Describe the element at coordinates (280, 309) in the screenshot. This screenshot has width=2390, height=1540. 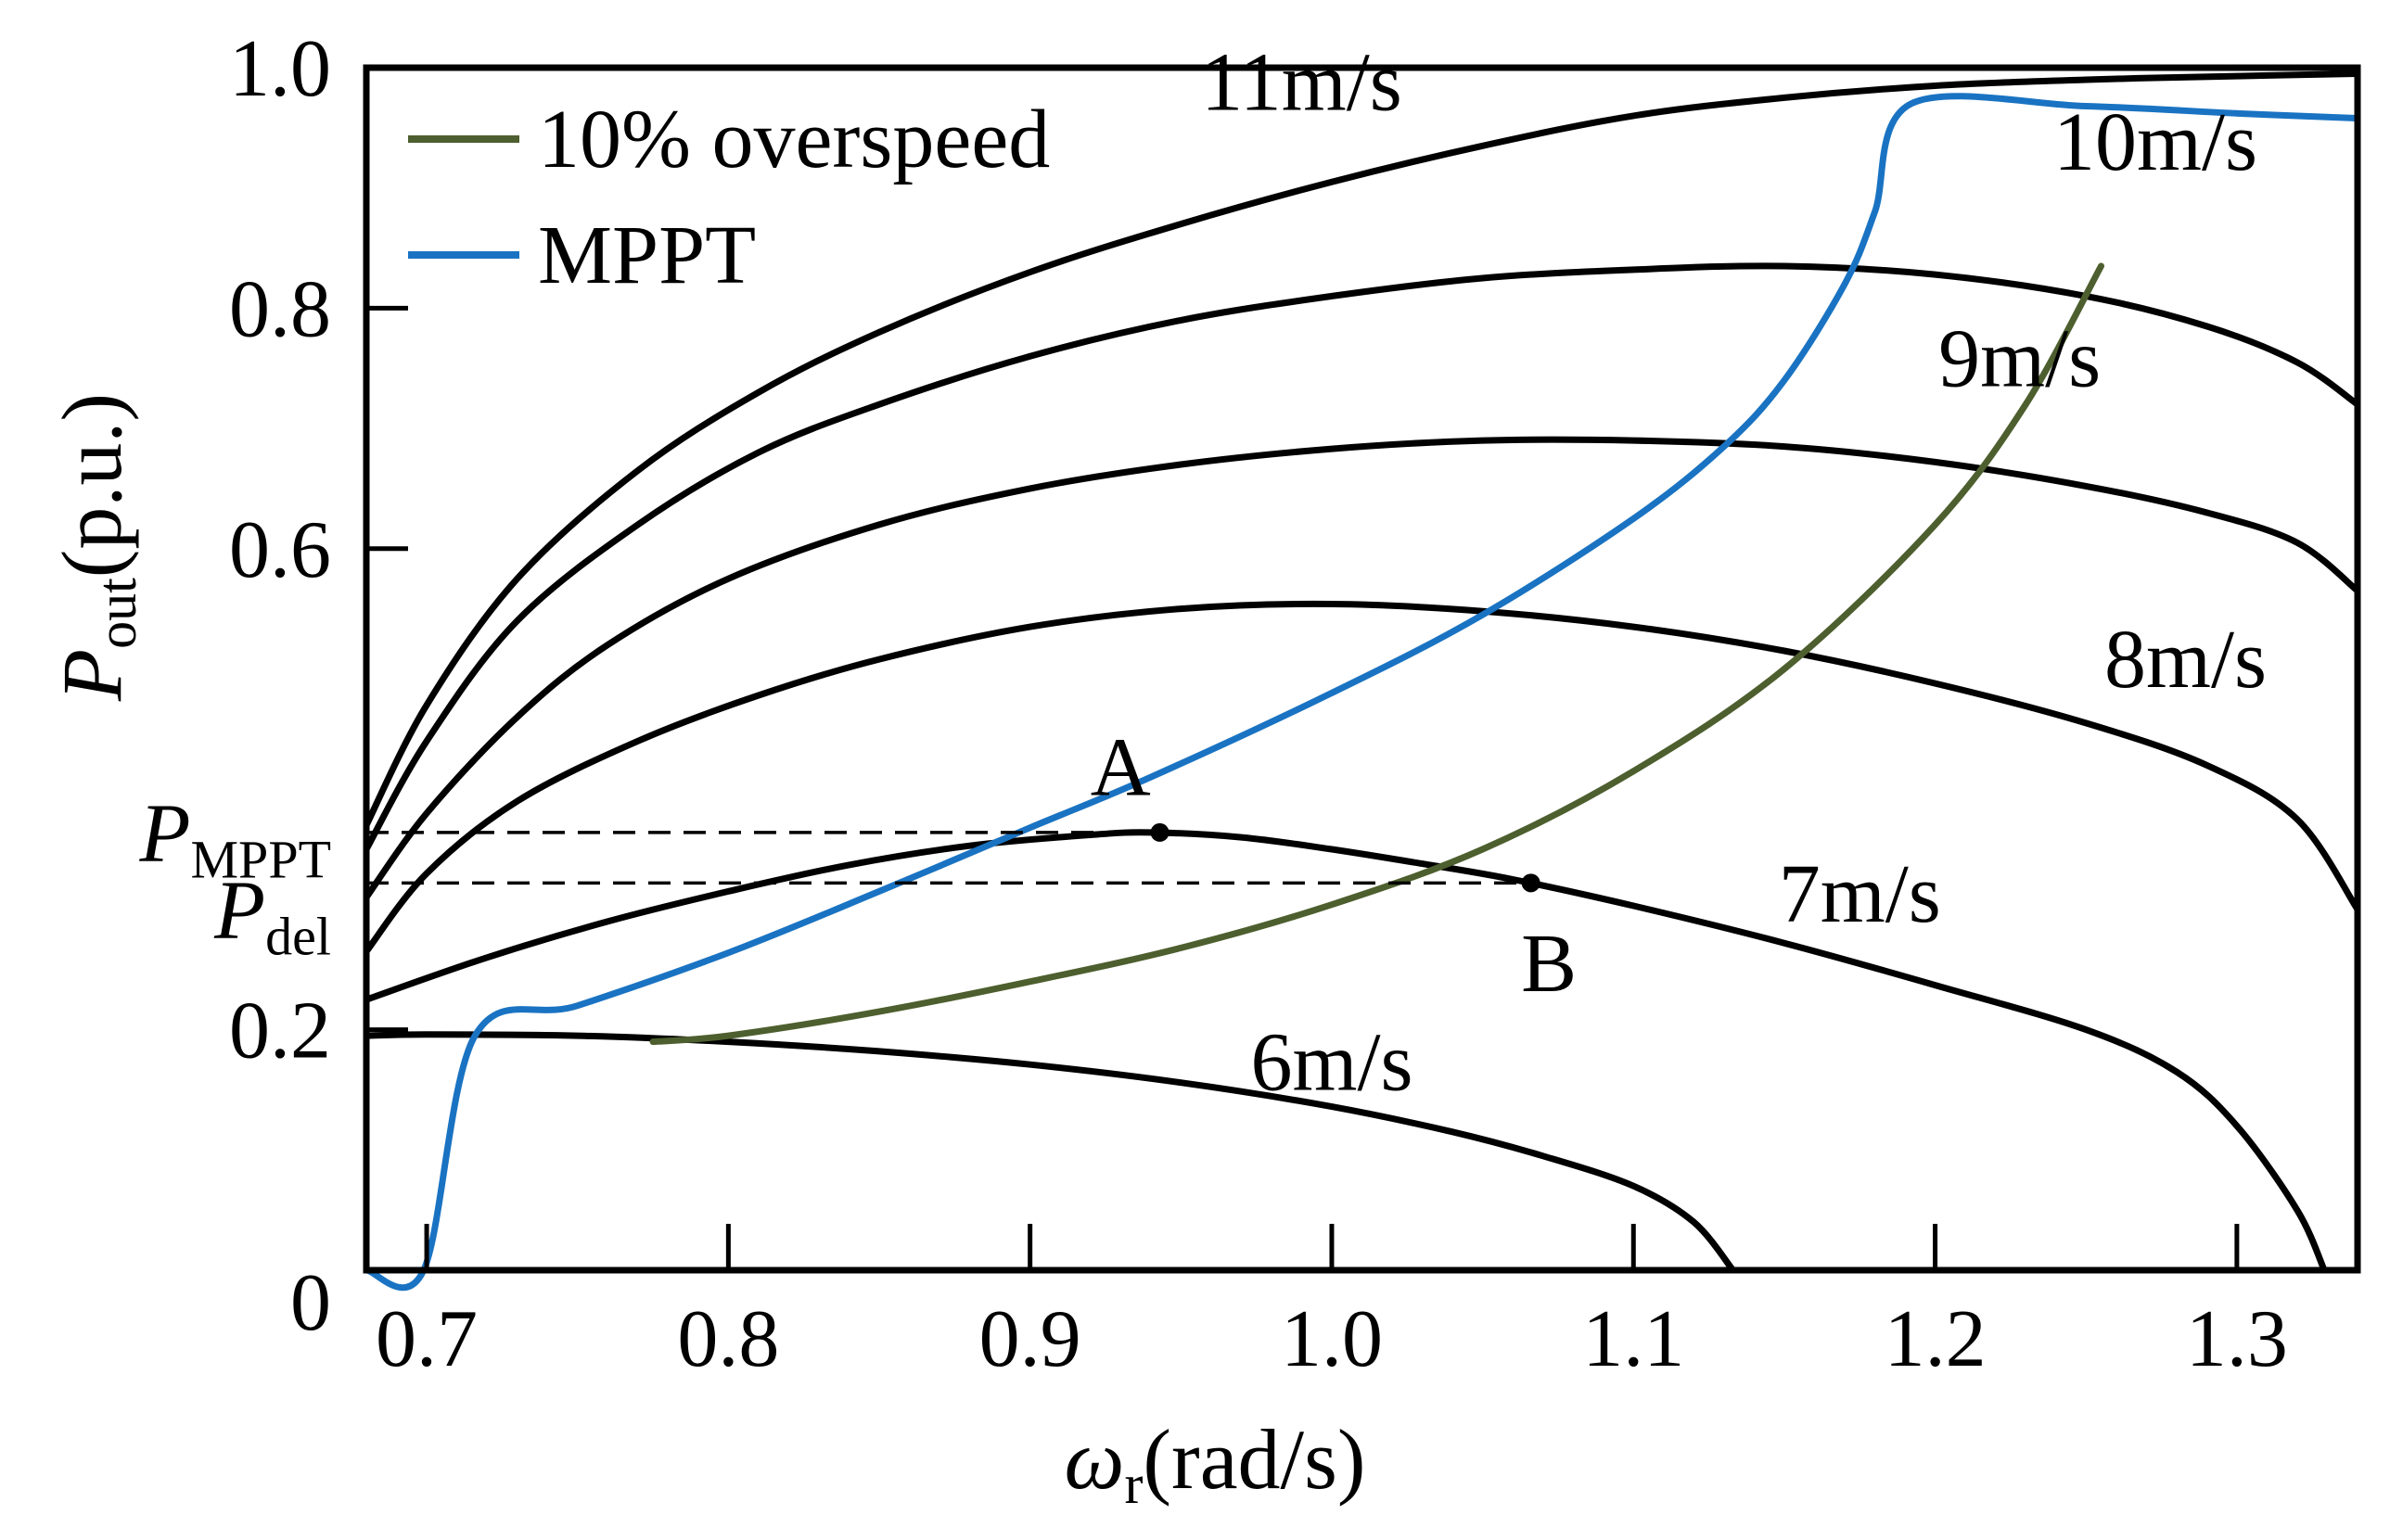
I see `y-tick-label: 0.8` at that location.